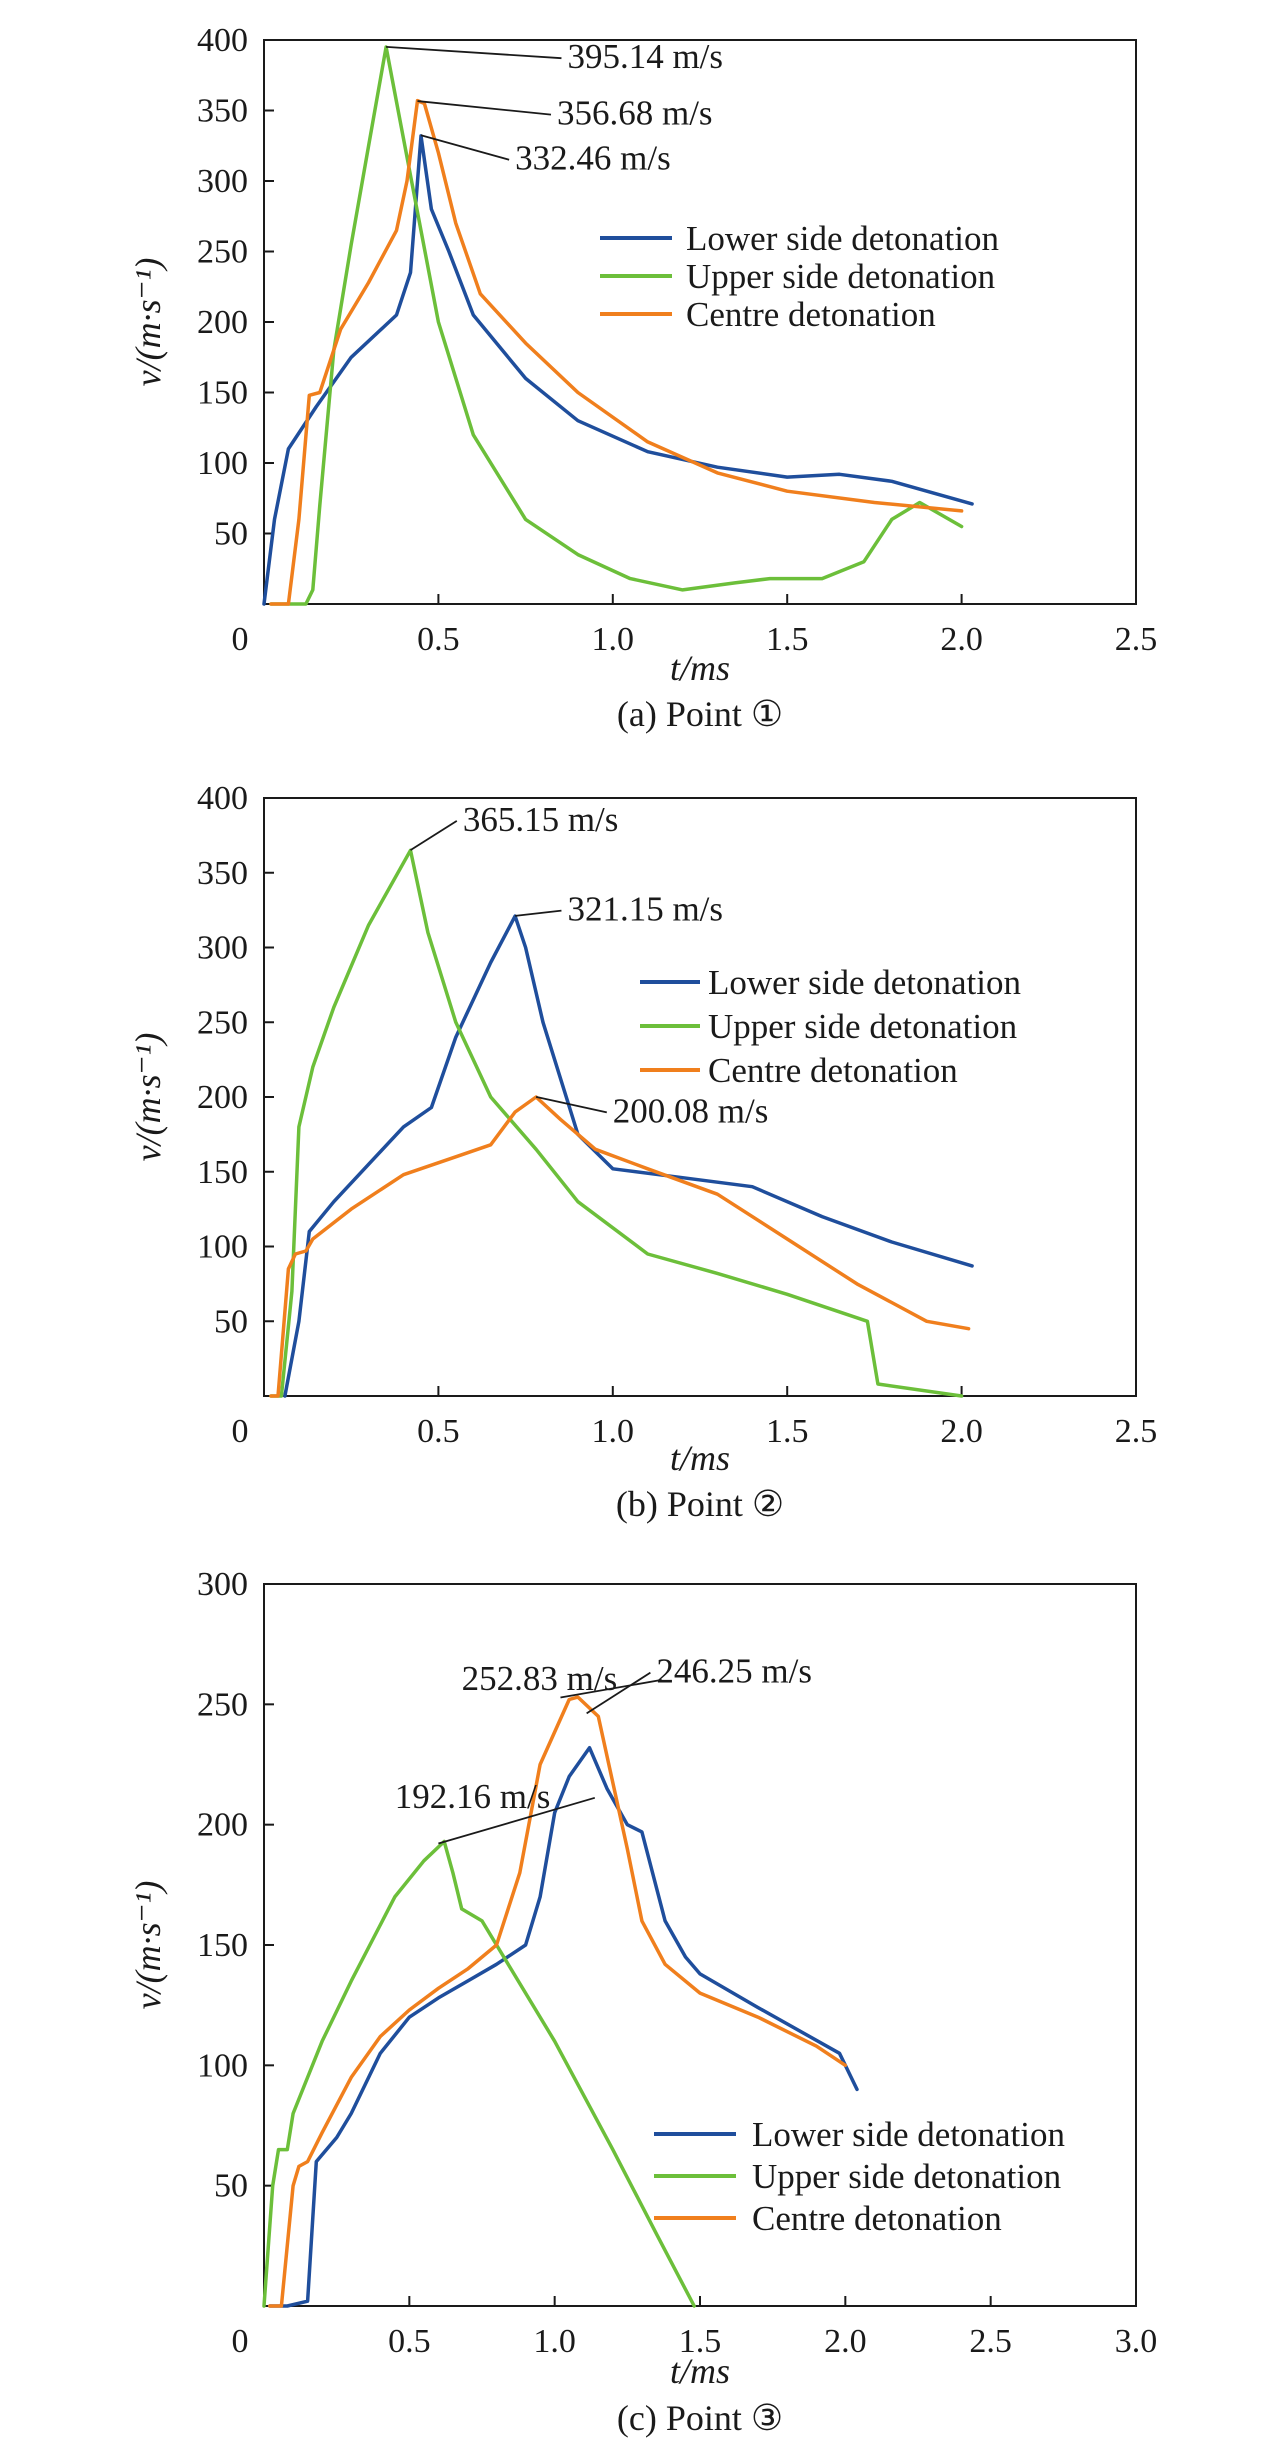  What do you see at coordinates (700, 714) in the screenshot?
I see `chart-caption: (a) Point ①` at bounding box center [700, 714].